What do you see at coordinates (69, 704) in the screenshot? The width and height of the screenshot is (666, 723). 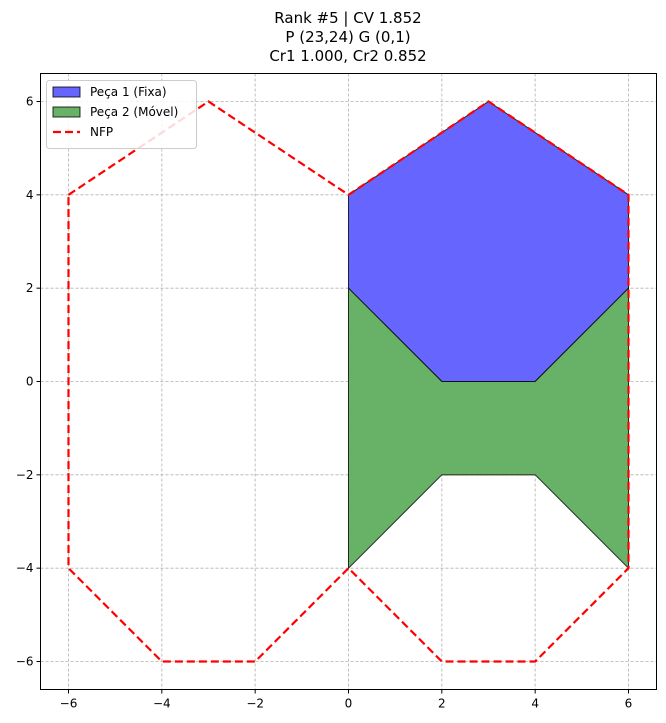 I see `x-tick-label-0: −6` at bounding box center [69, 704].